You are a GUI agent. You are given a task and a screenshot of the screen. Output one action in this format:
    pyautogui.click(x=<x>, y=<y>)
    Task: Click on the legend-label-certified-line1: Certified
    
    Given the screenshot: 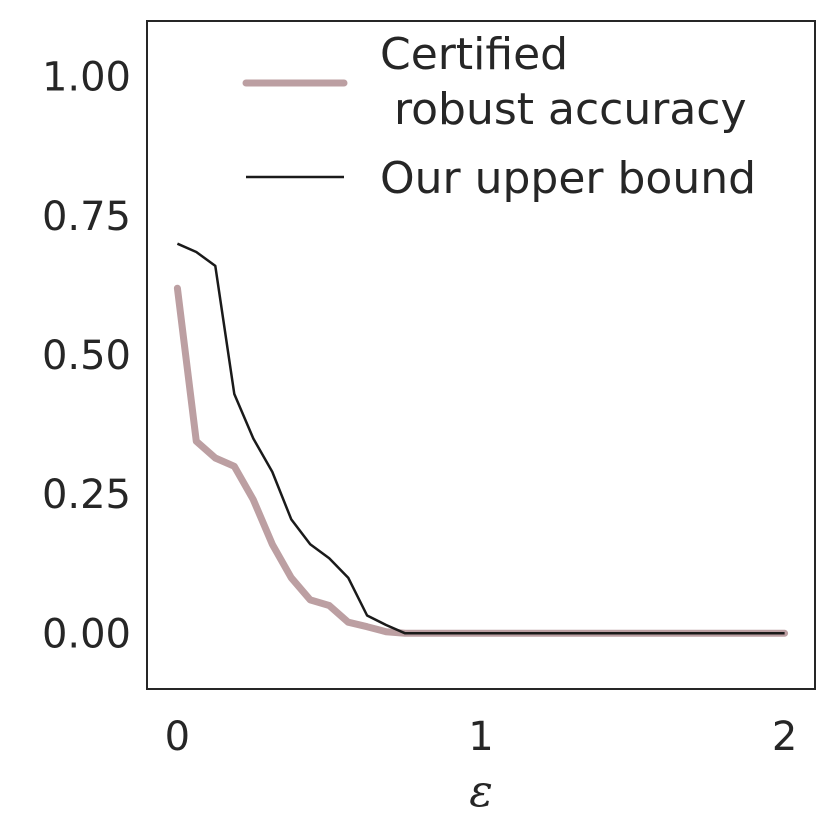 What is the action you would take?
    pyautogui.click(x=474, y=54)
    